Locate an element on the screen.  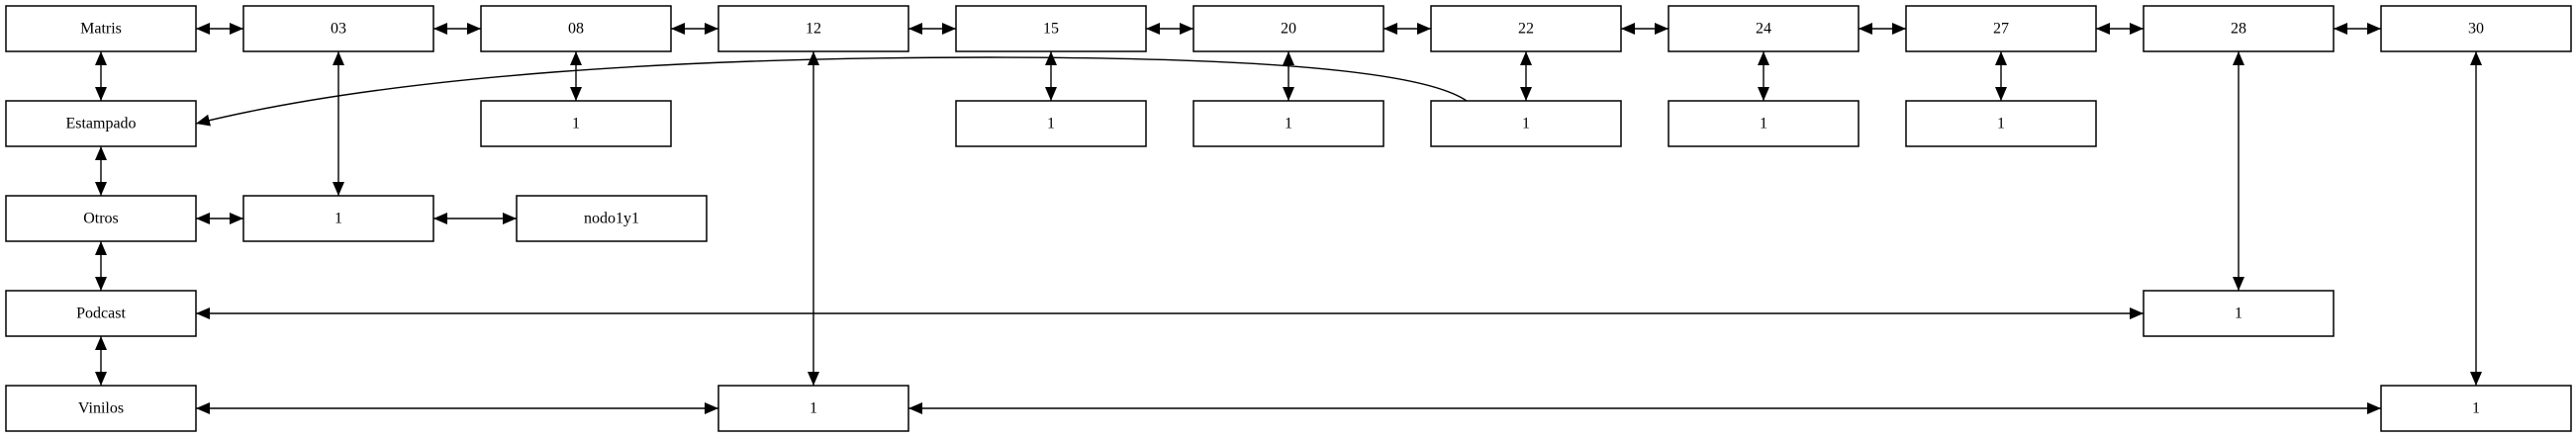
node-label: 24 is located at coordinates (1763, 29).